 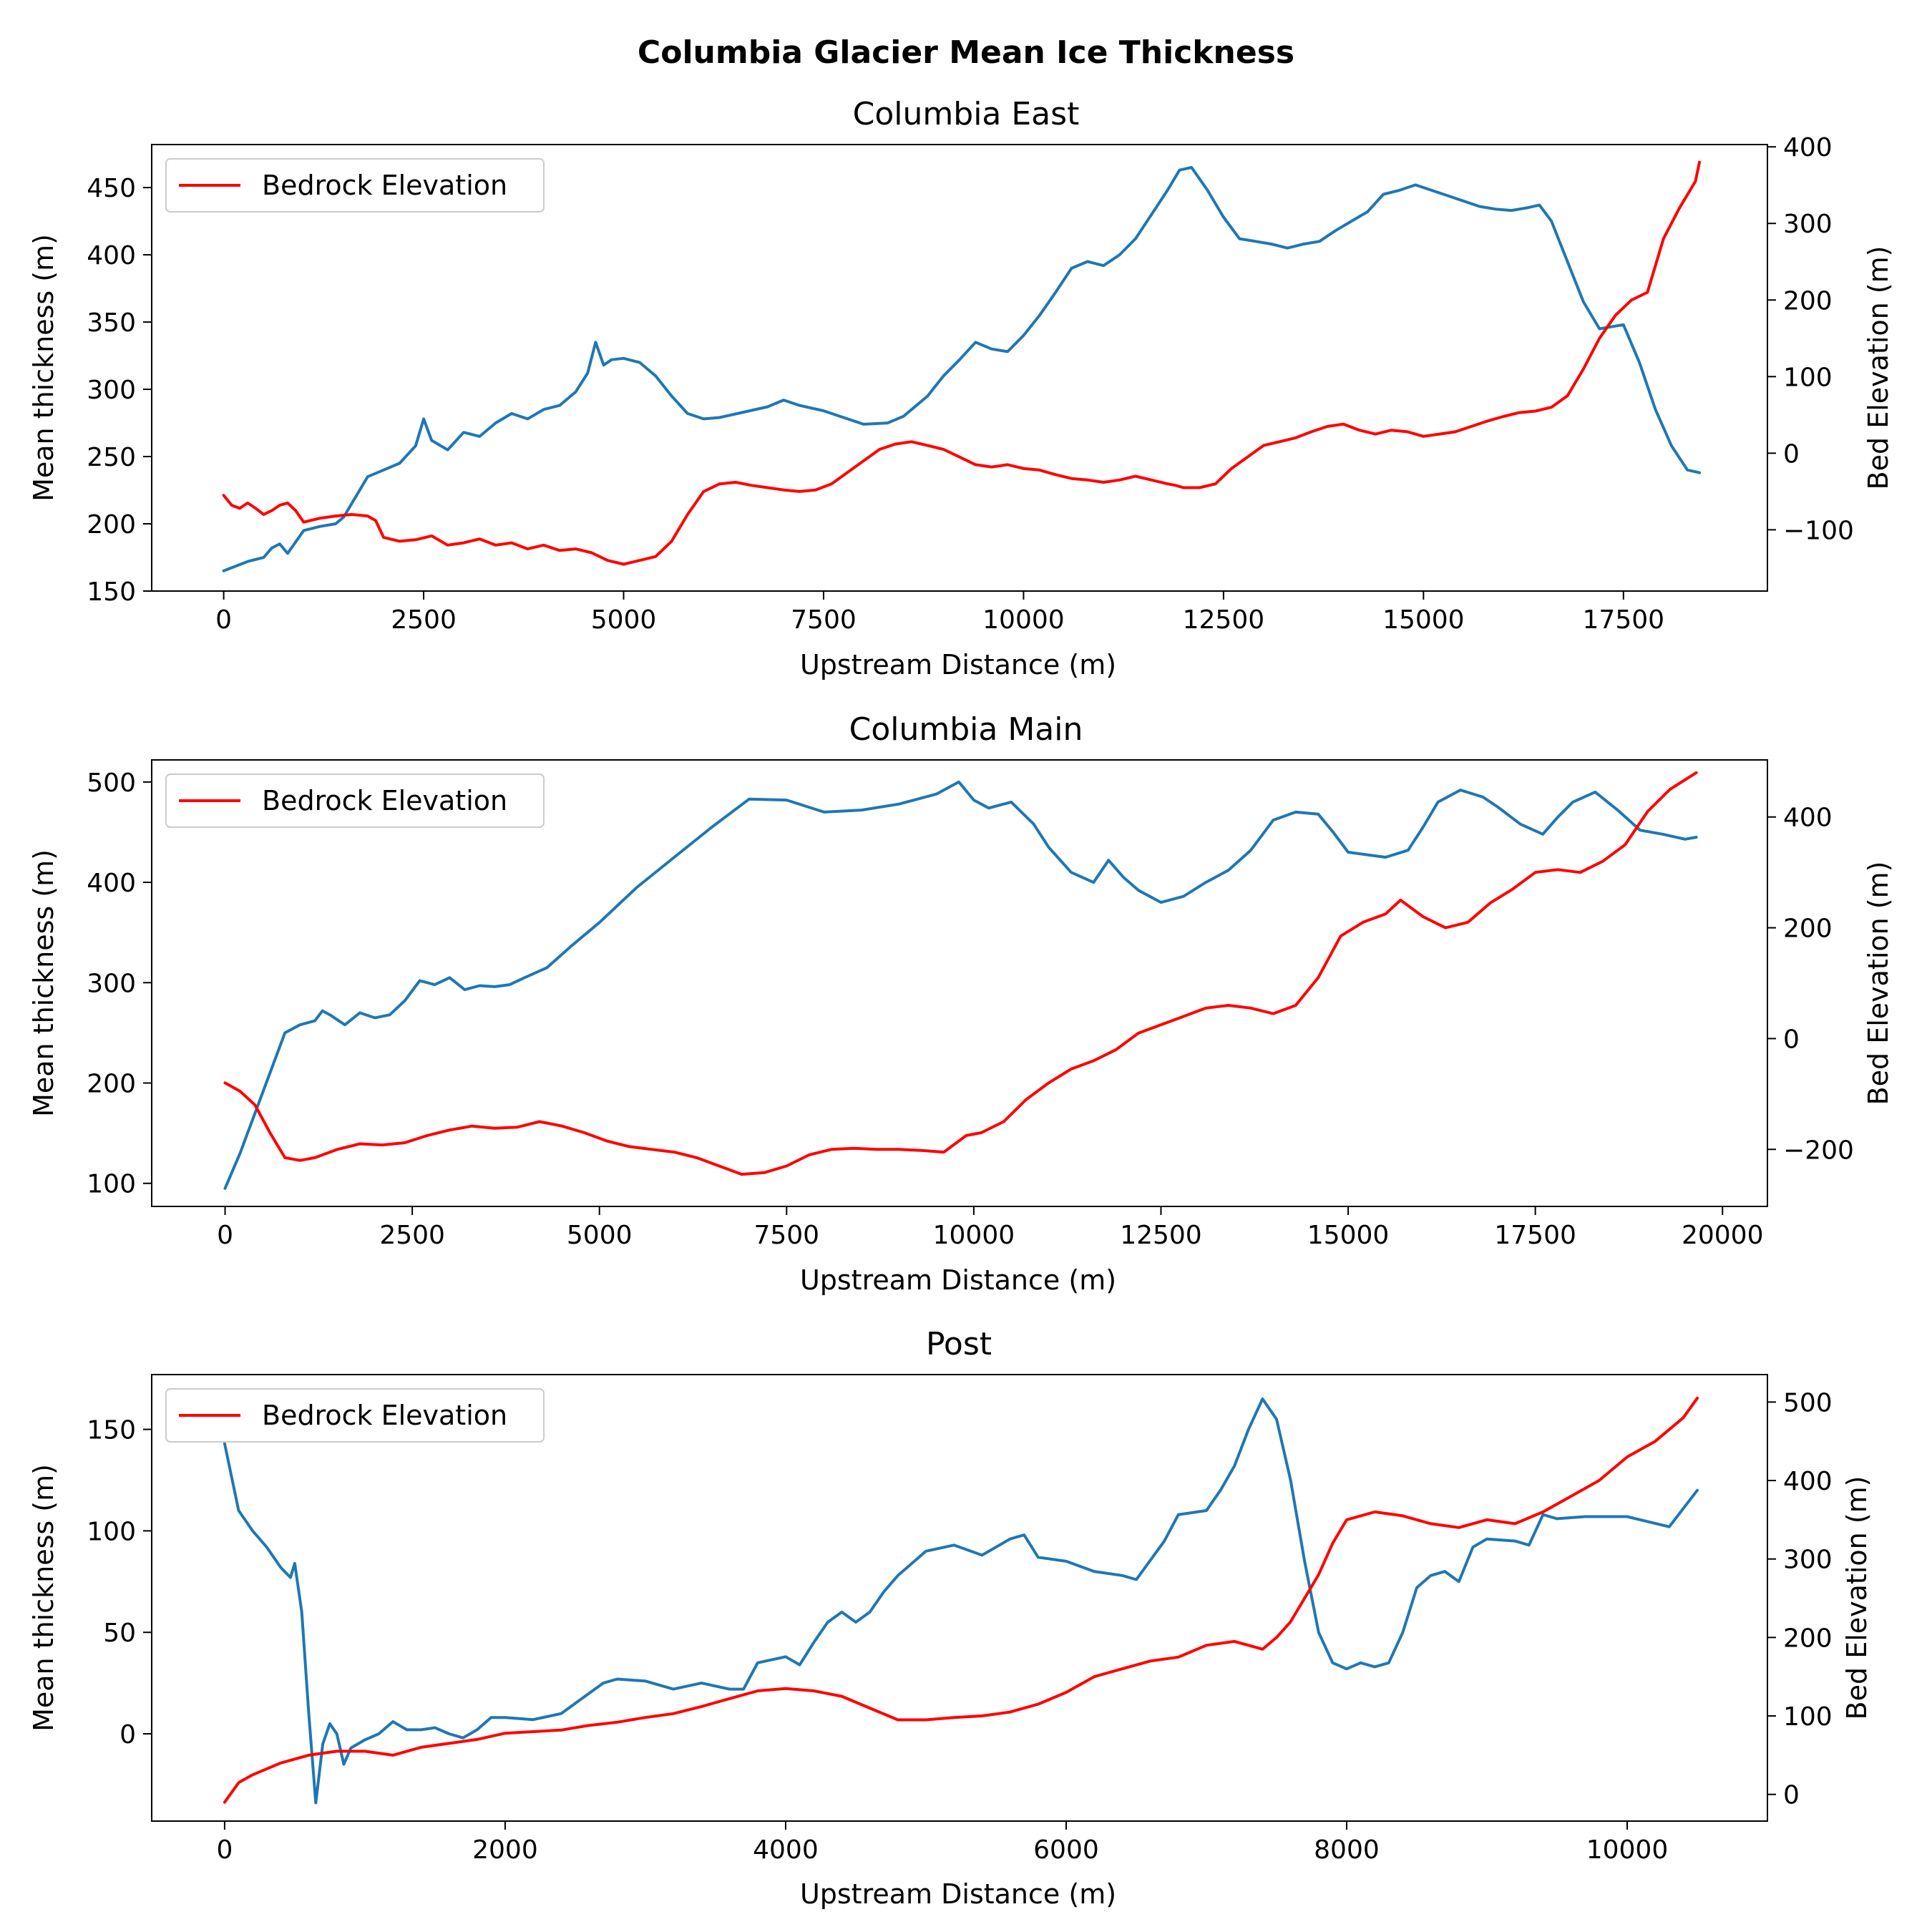 What do you see at coordinates (111, 323) in the screenshot?
I see `y-tick-label: 350` at bounding box center [111, 323].